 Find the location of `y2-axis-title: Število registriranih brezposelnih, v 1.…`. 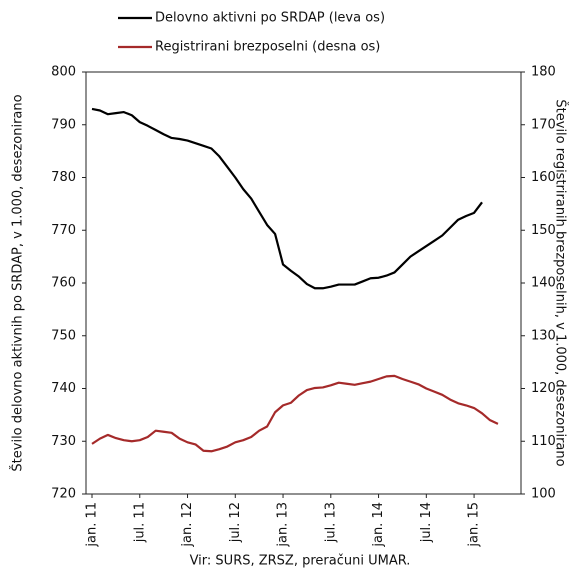

y2-axis-title: Število registriranih brezposelnih, v 1.… is located at coordinates (561, 282).